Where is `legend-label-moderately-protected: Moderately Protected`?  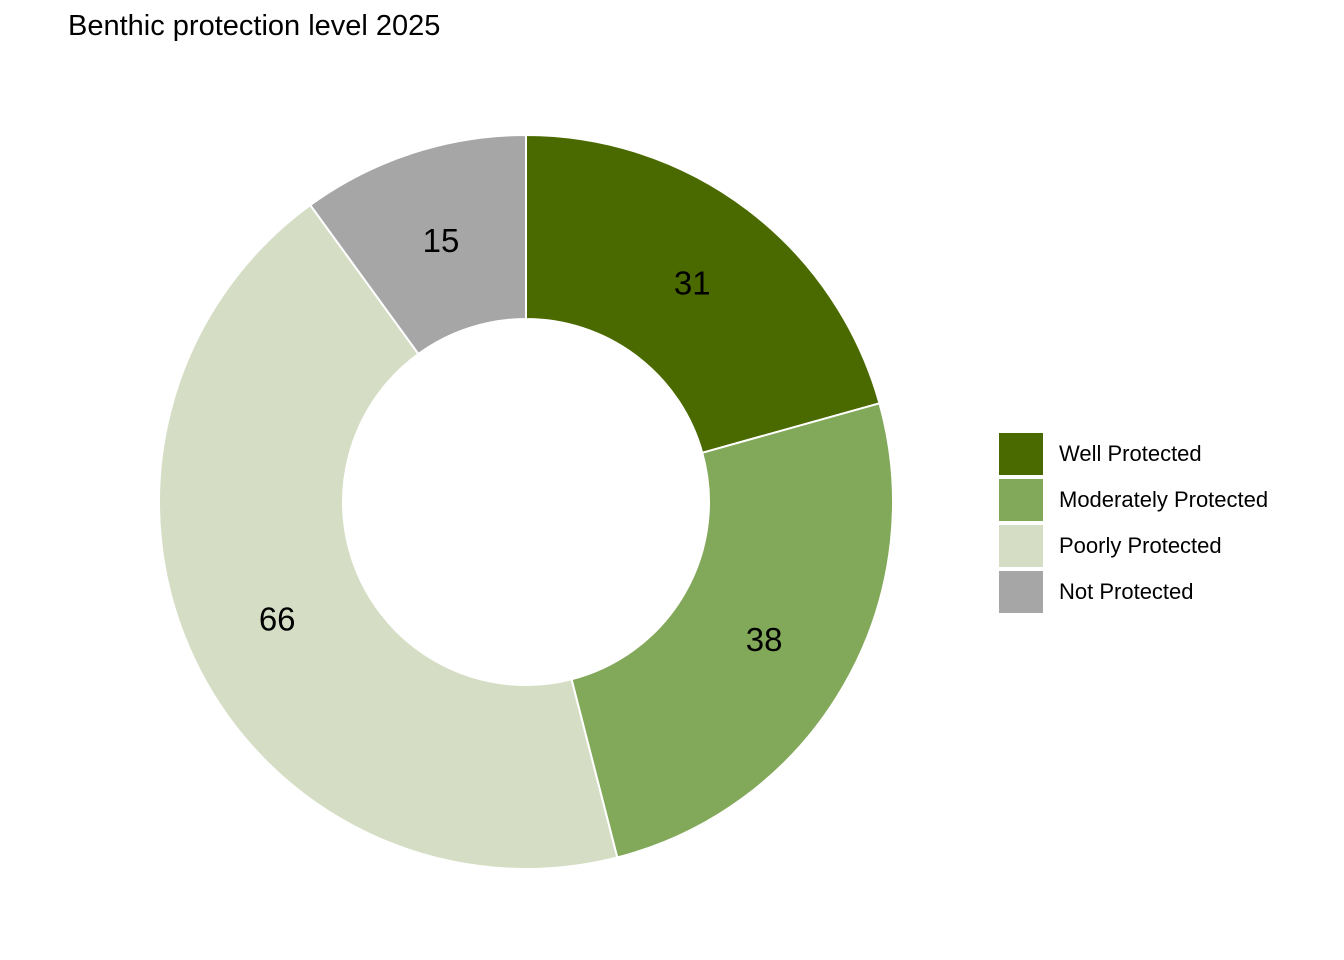
legend-label-moderately-protected: Moderately Protected is located at coordinates (1164, 499).